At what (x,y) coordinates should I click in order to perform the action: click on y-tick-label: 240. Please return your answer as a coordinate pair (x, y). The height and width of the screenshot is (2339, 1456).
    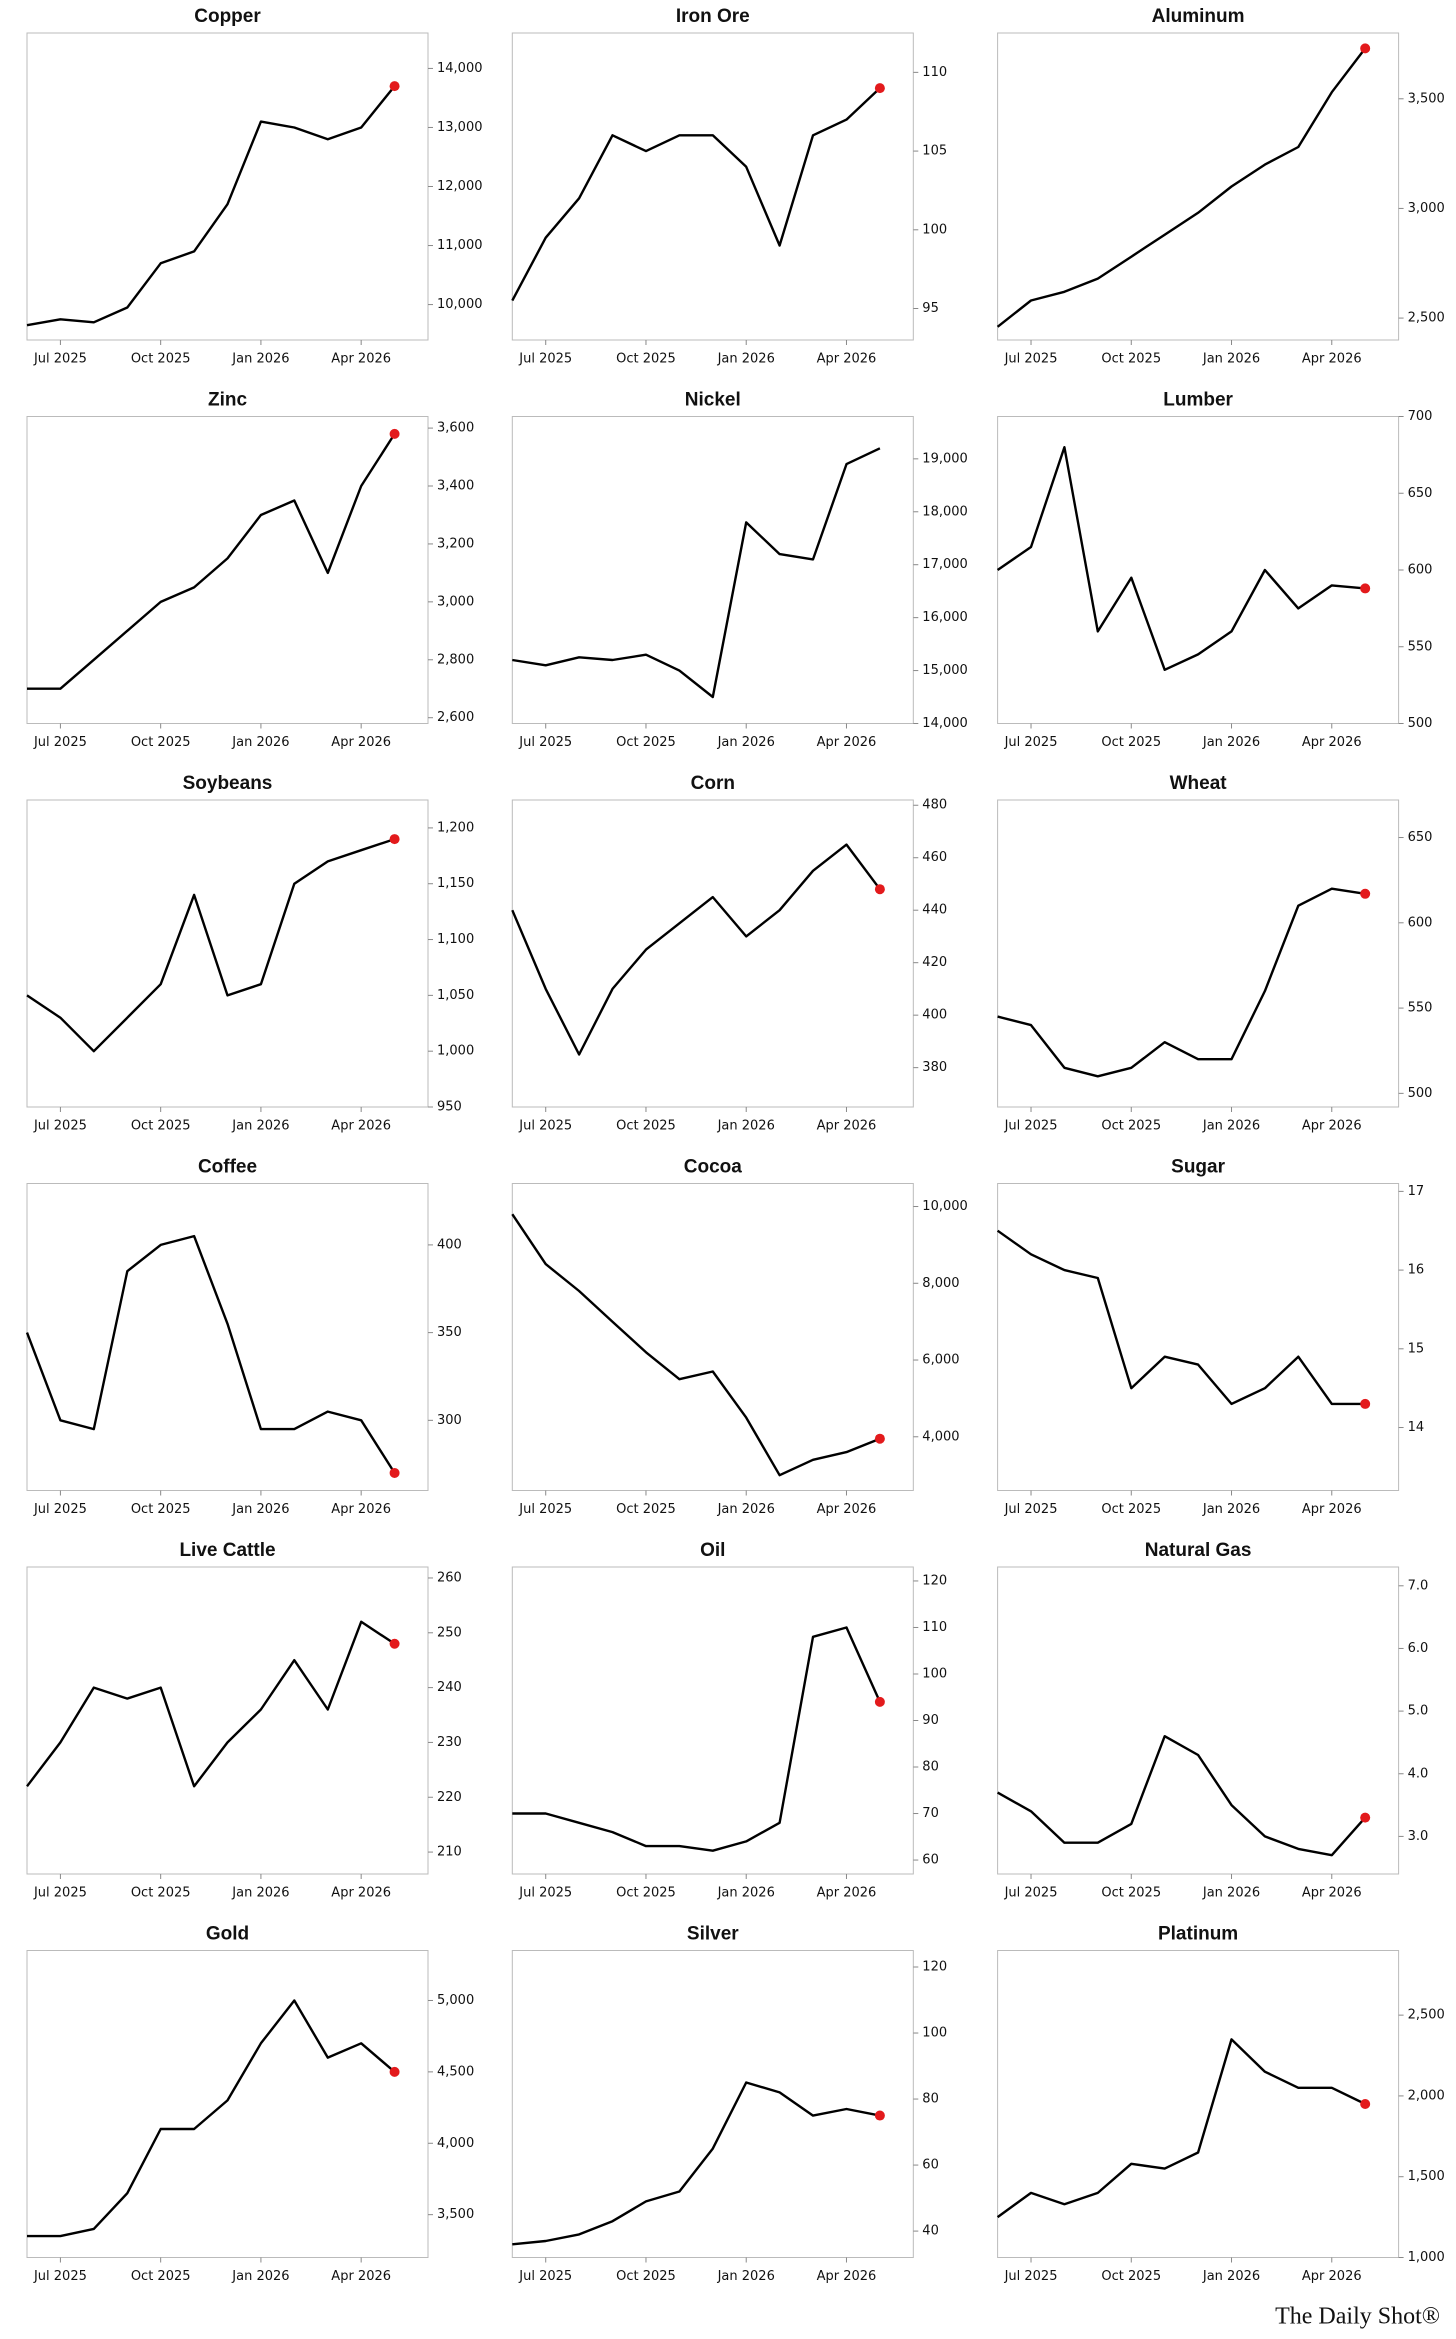
    Looking at the image, I should click on (449, 1687).